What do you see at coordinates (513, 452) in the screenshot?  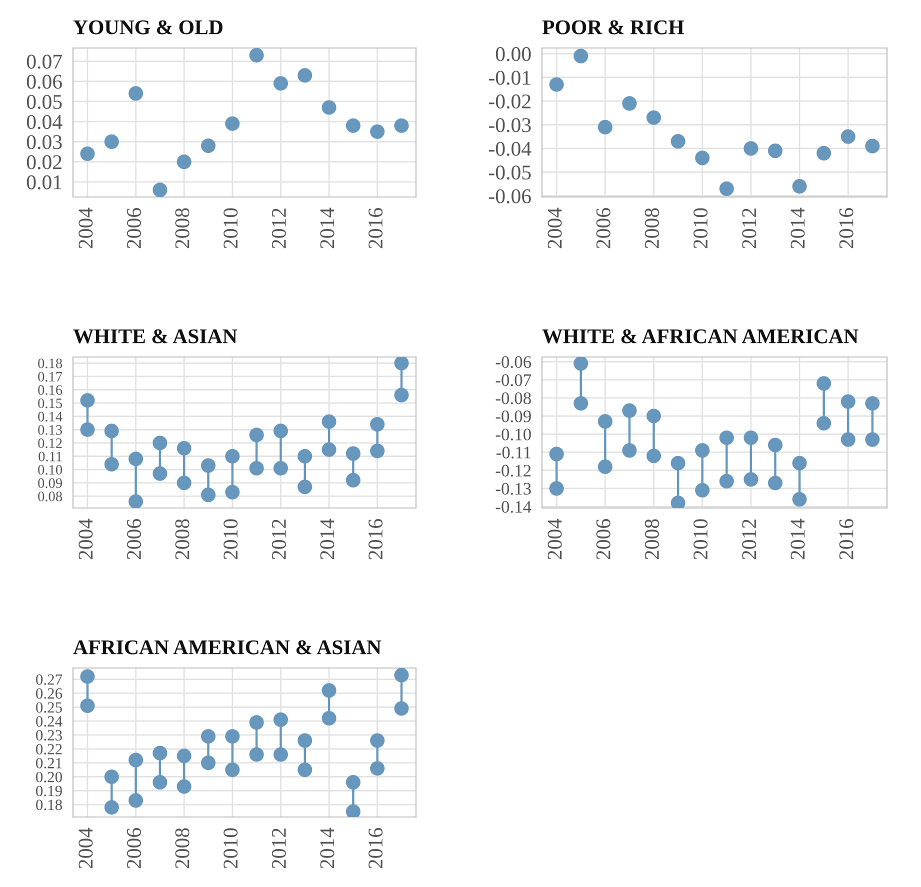 I see `y-tick-label: -0.11` at bounding box center [513, 452].